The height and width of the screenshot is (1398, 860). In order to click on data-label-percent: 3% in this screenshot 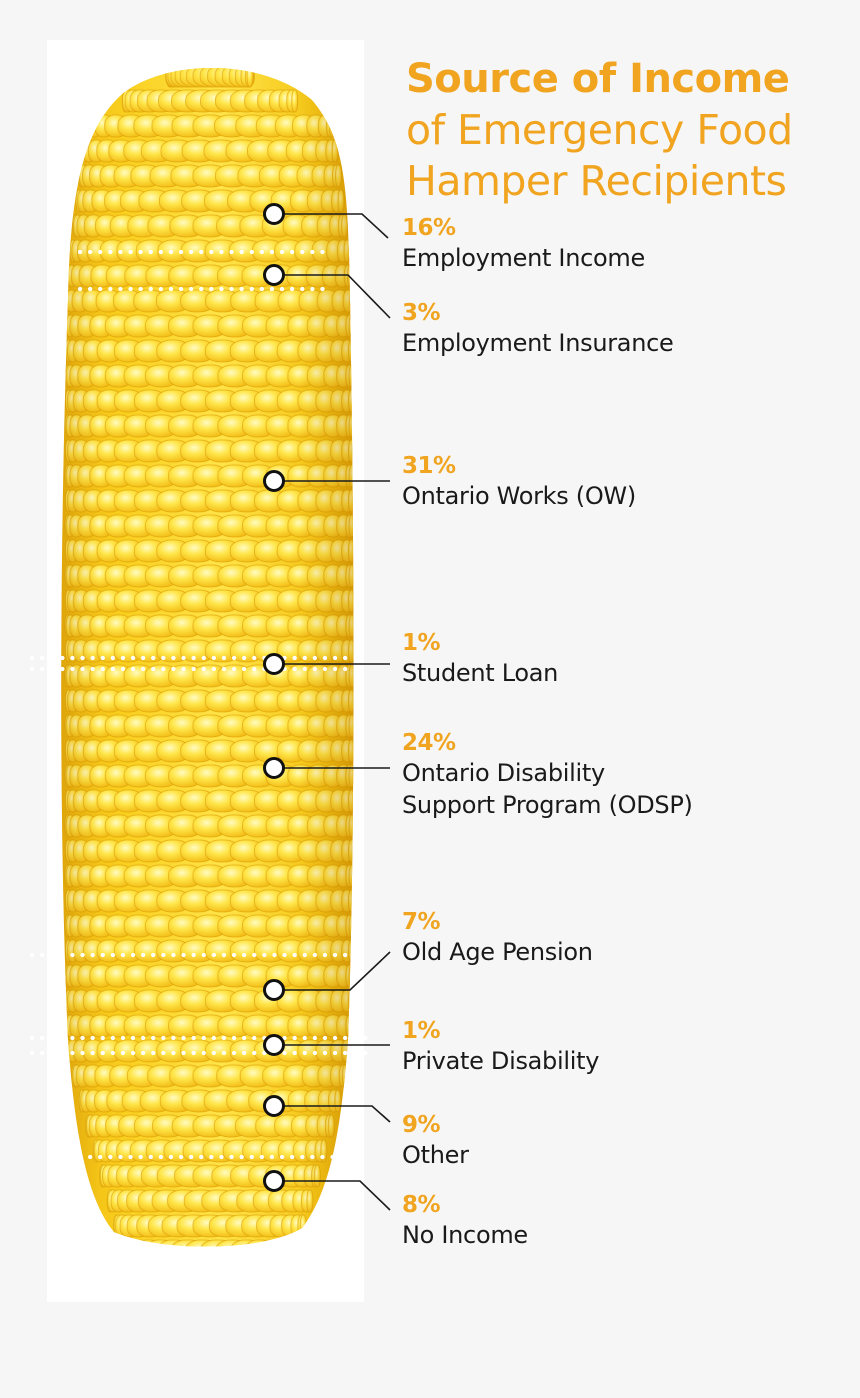, I will do `click(421, 313)`.